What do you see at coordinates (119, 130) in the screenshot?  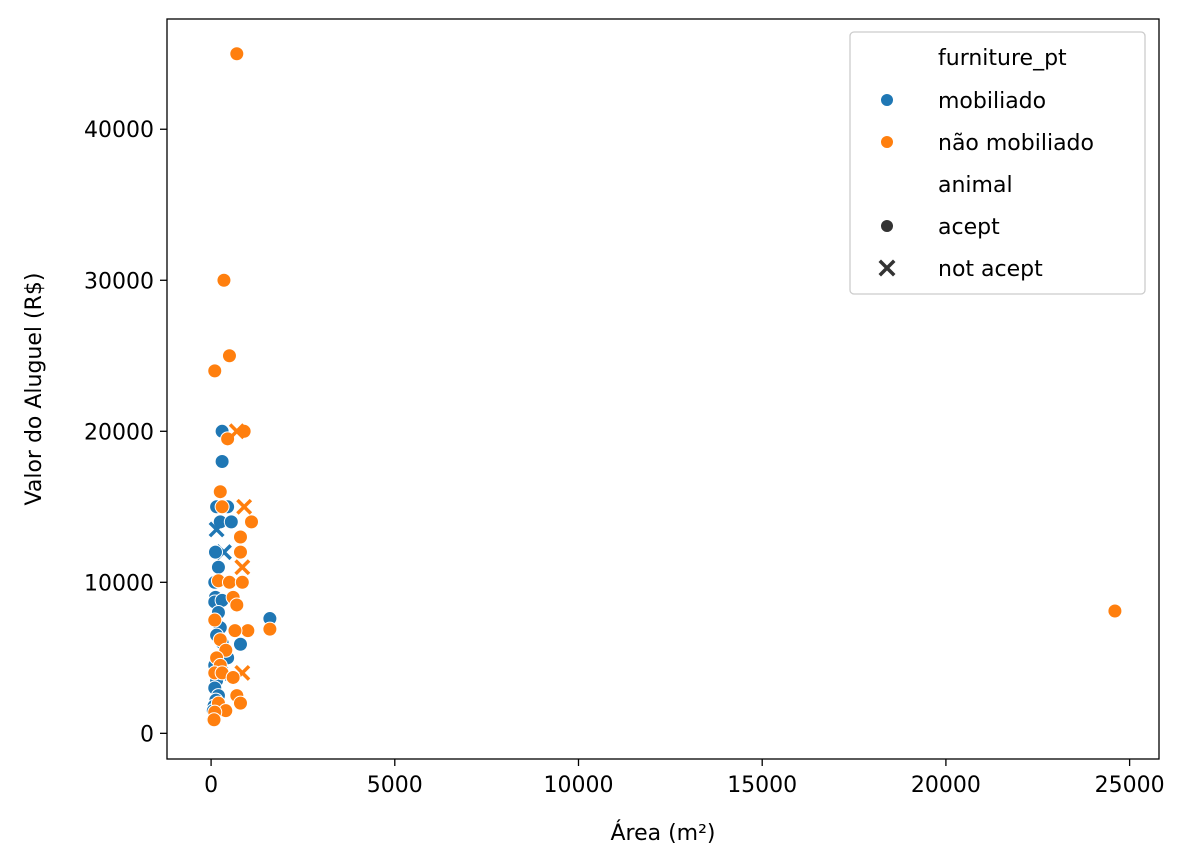 I see `y-tick-label: 40000` at bounding box center [119, 130].